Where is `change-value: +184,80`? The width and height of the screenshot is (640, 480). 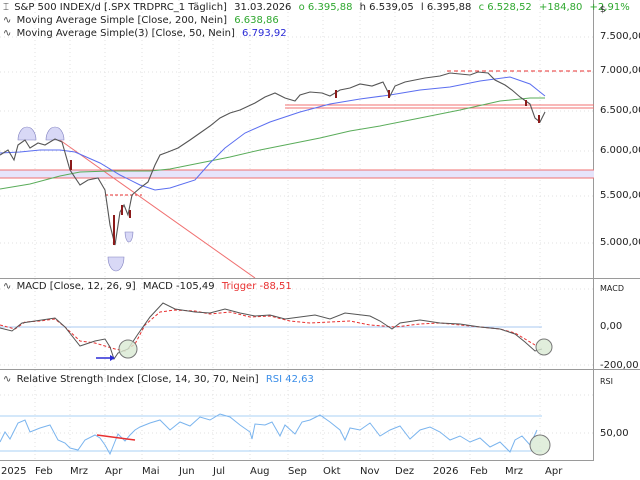 change-value: +184,80 is located at coordinates (560, 7).